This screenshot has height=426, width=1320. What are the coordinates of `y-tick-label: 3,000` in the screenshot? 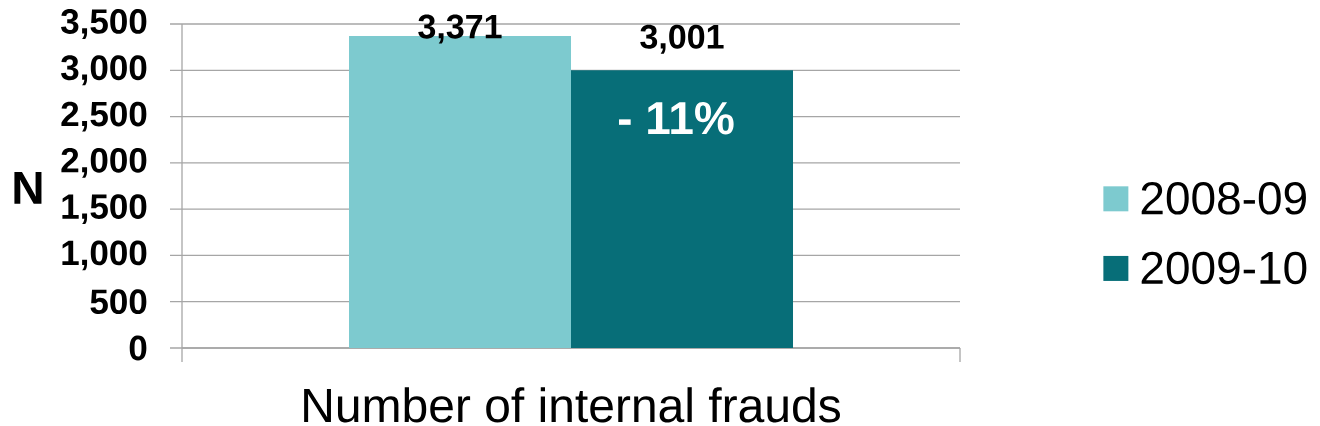 It's located at (104, 70).